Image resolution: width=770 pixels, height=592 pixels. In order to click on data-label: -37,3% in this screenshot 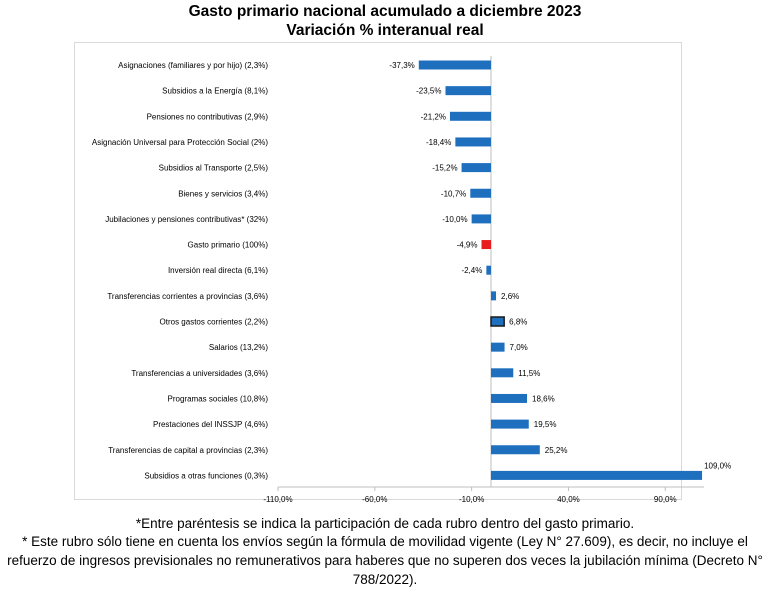, I will do `click(401, 65)`.